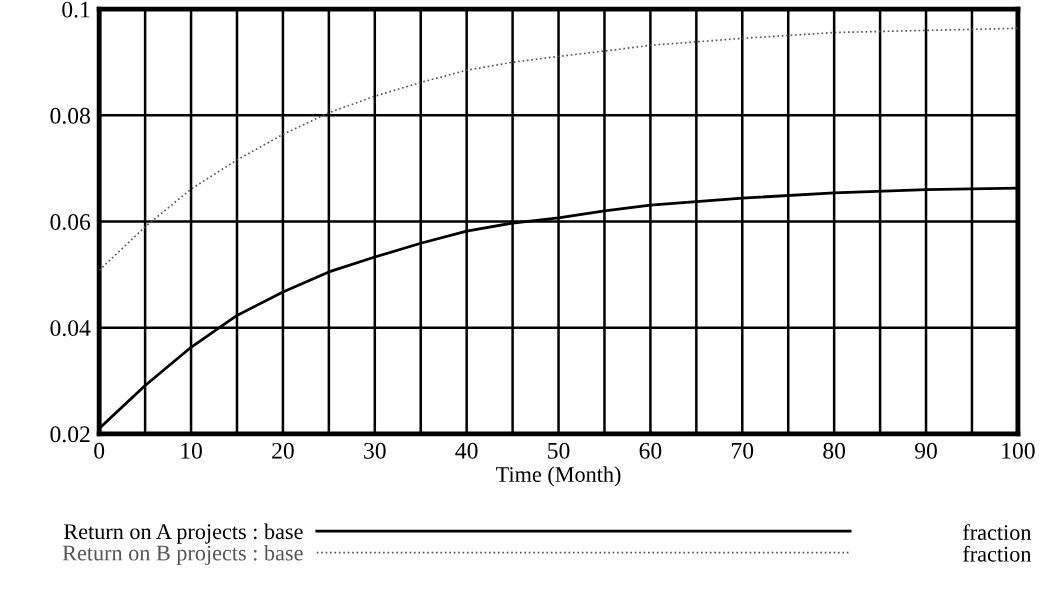  What do you see at coordinates (70, 115) in the screenshot?
I see `y-tick-label: 0.08` at bounding box center [70, 115].